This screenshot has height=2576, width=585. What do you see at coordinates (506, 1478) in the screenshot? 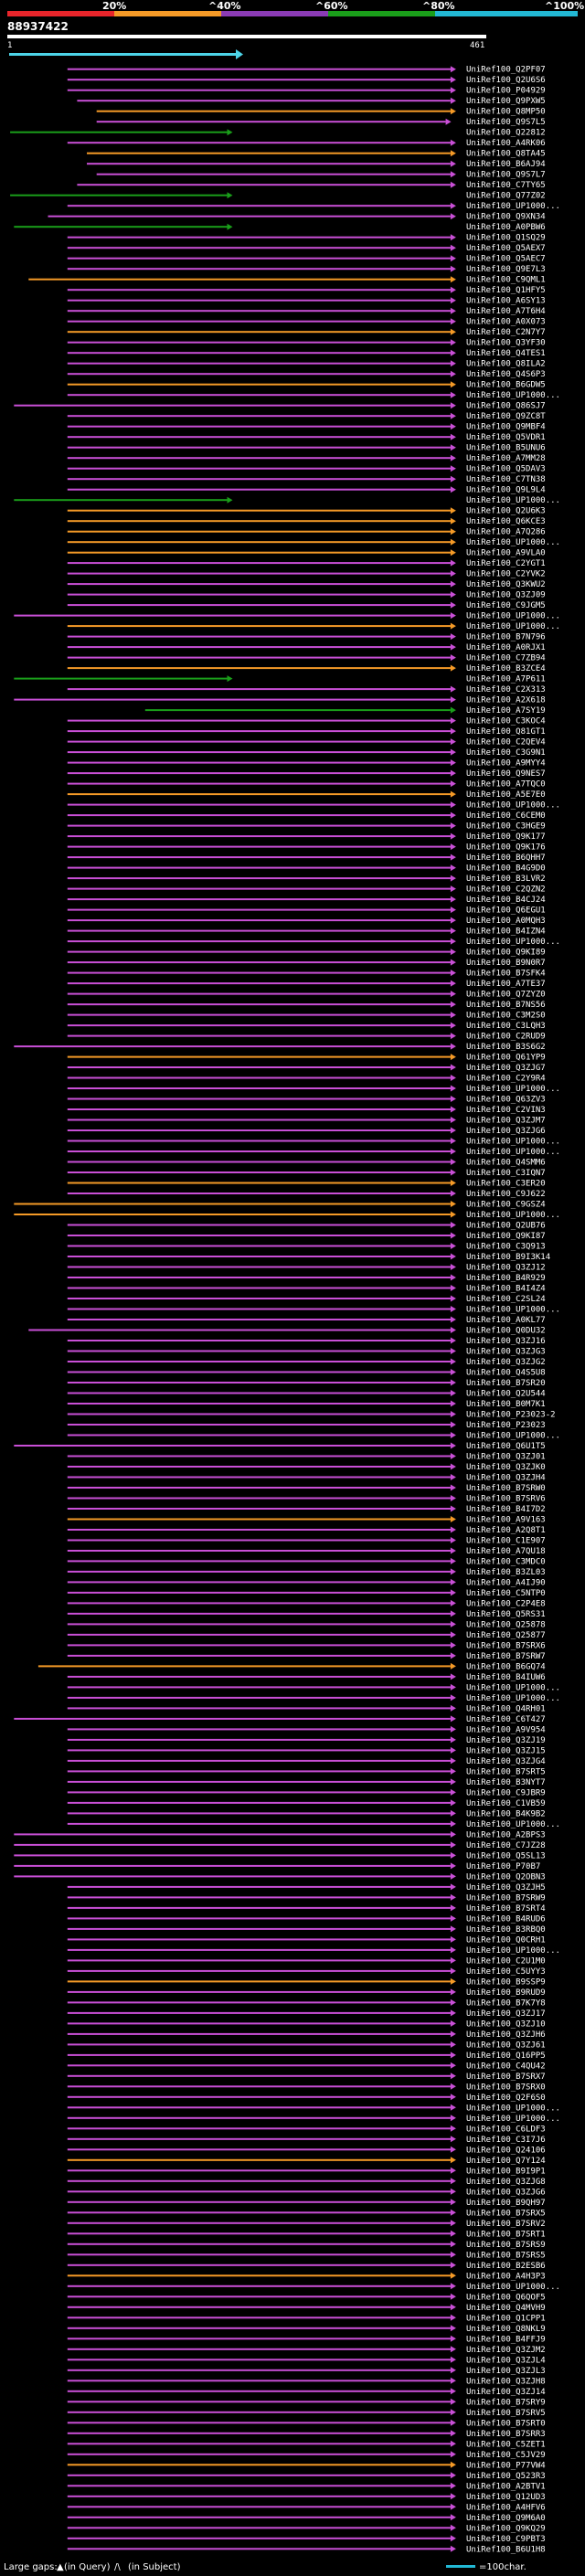
I see `hit-label: UniRef100_Q3ZJH4` at bounding box center [506, 1478].